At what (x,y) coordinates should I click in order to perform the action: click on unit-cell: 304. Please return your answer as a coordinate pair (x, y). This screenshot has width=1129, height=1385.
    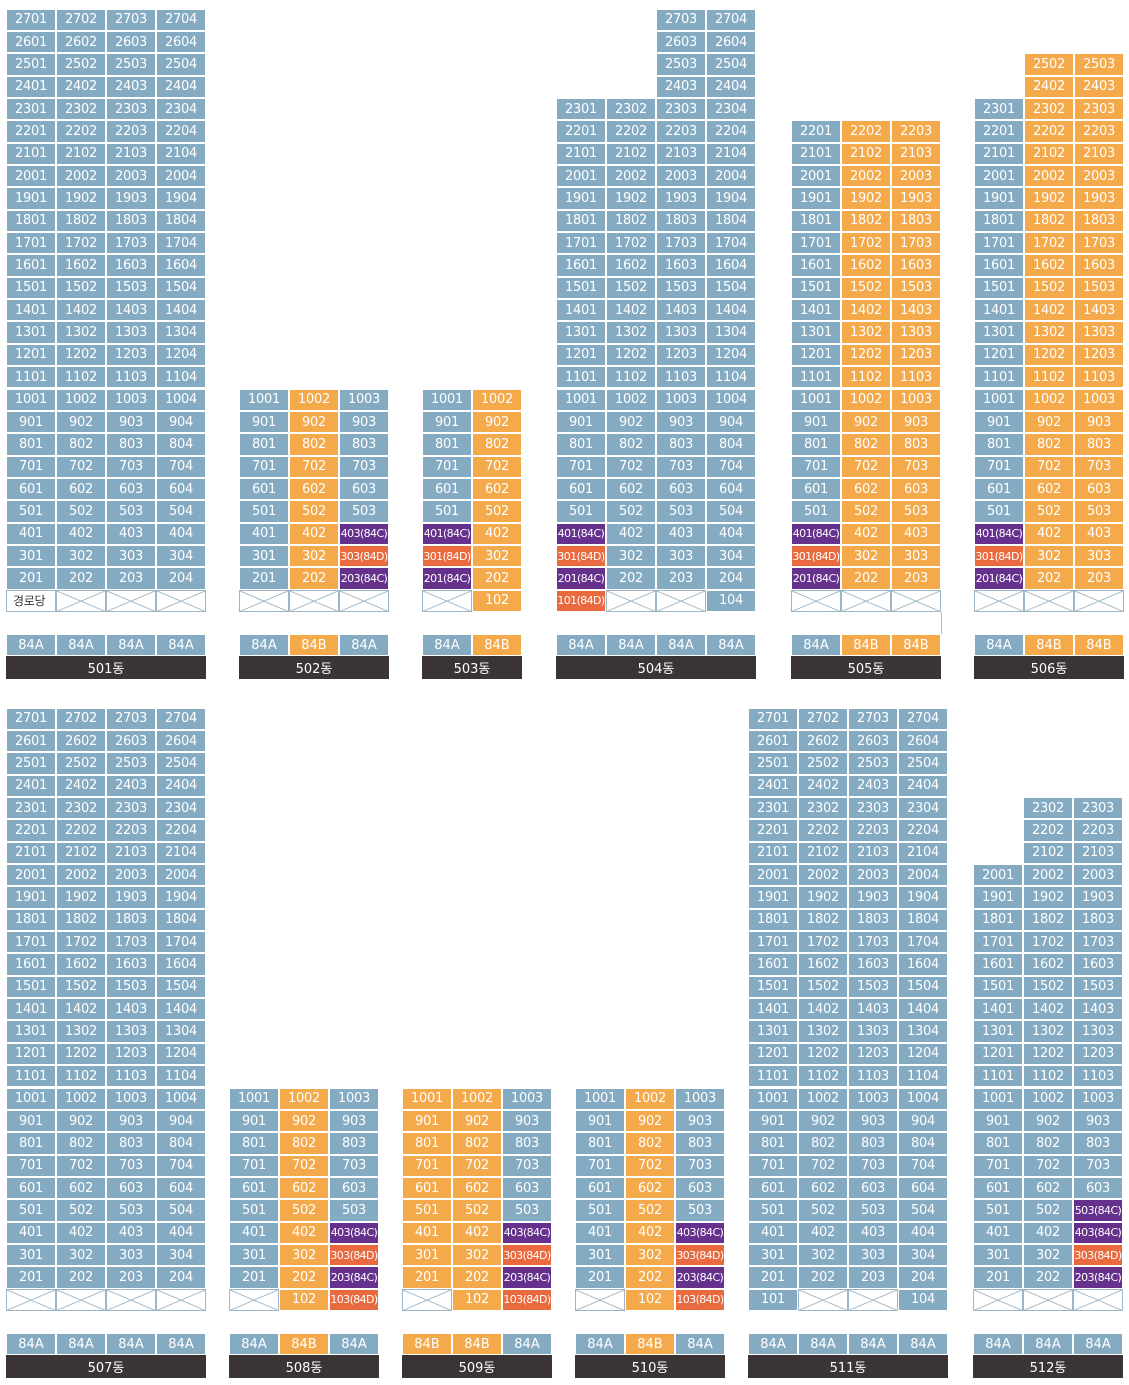
    Looking at the image, I should click on (181, 1255).